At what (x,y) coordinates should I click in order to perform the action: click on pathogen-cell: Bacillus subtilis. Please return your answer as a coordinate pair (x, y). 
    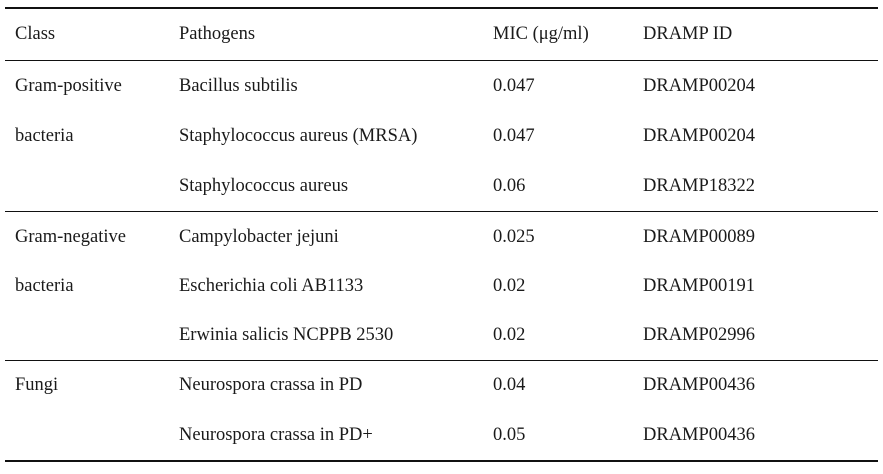
    Looking at the image, I should click on (238, 86).